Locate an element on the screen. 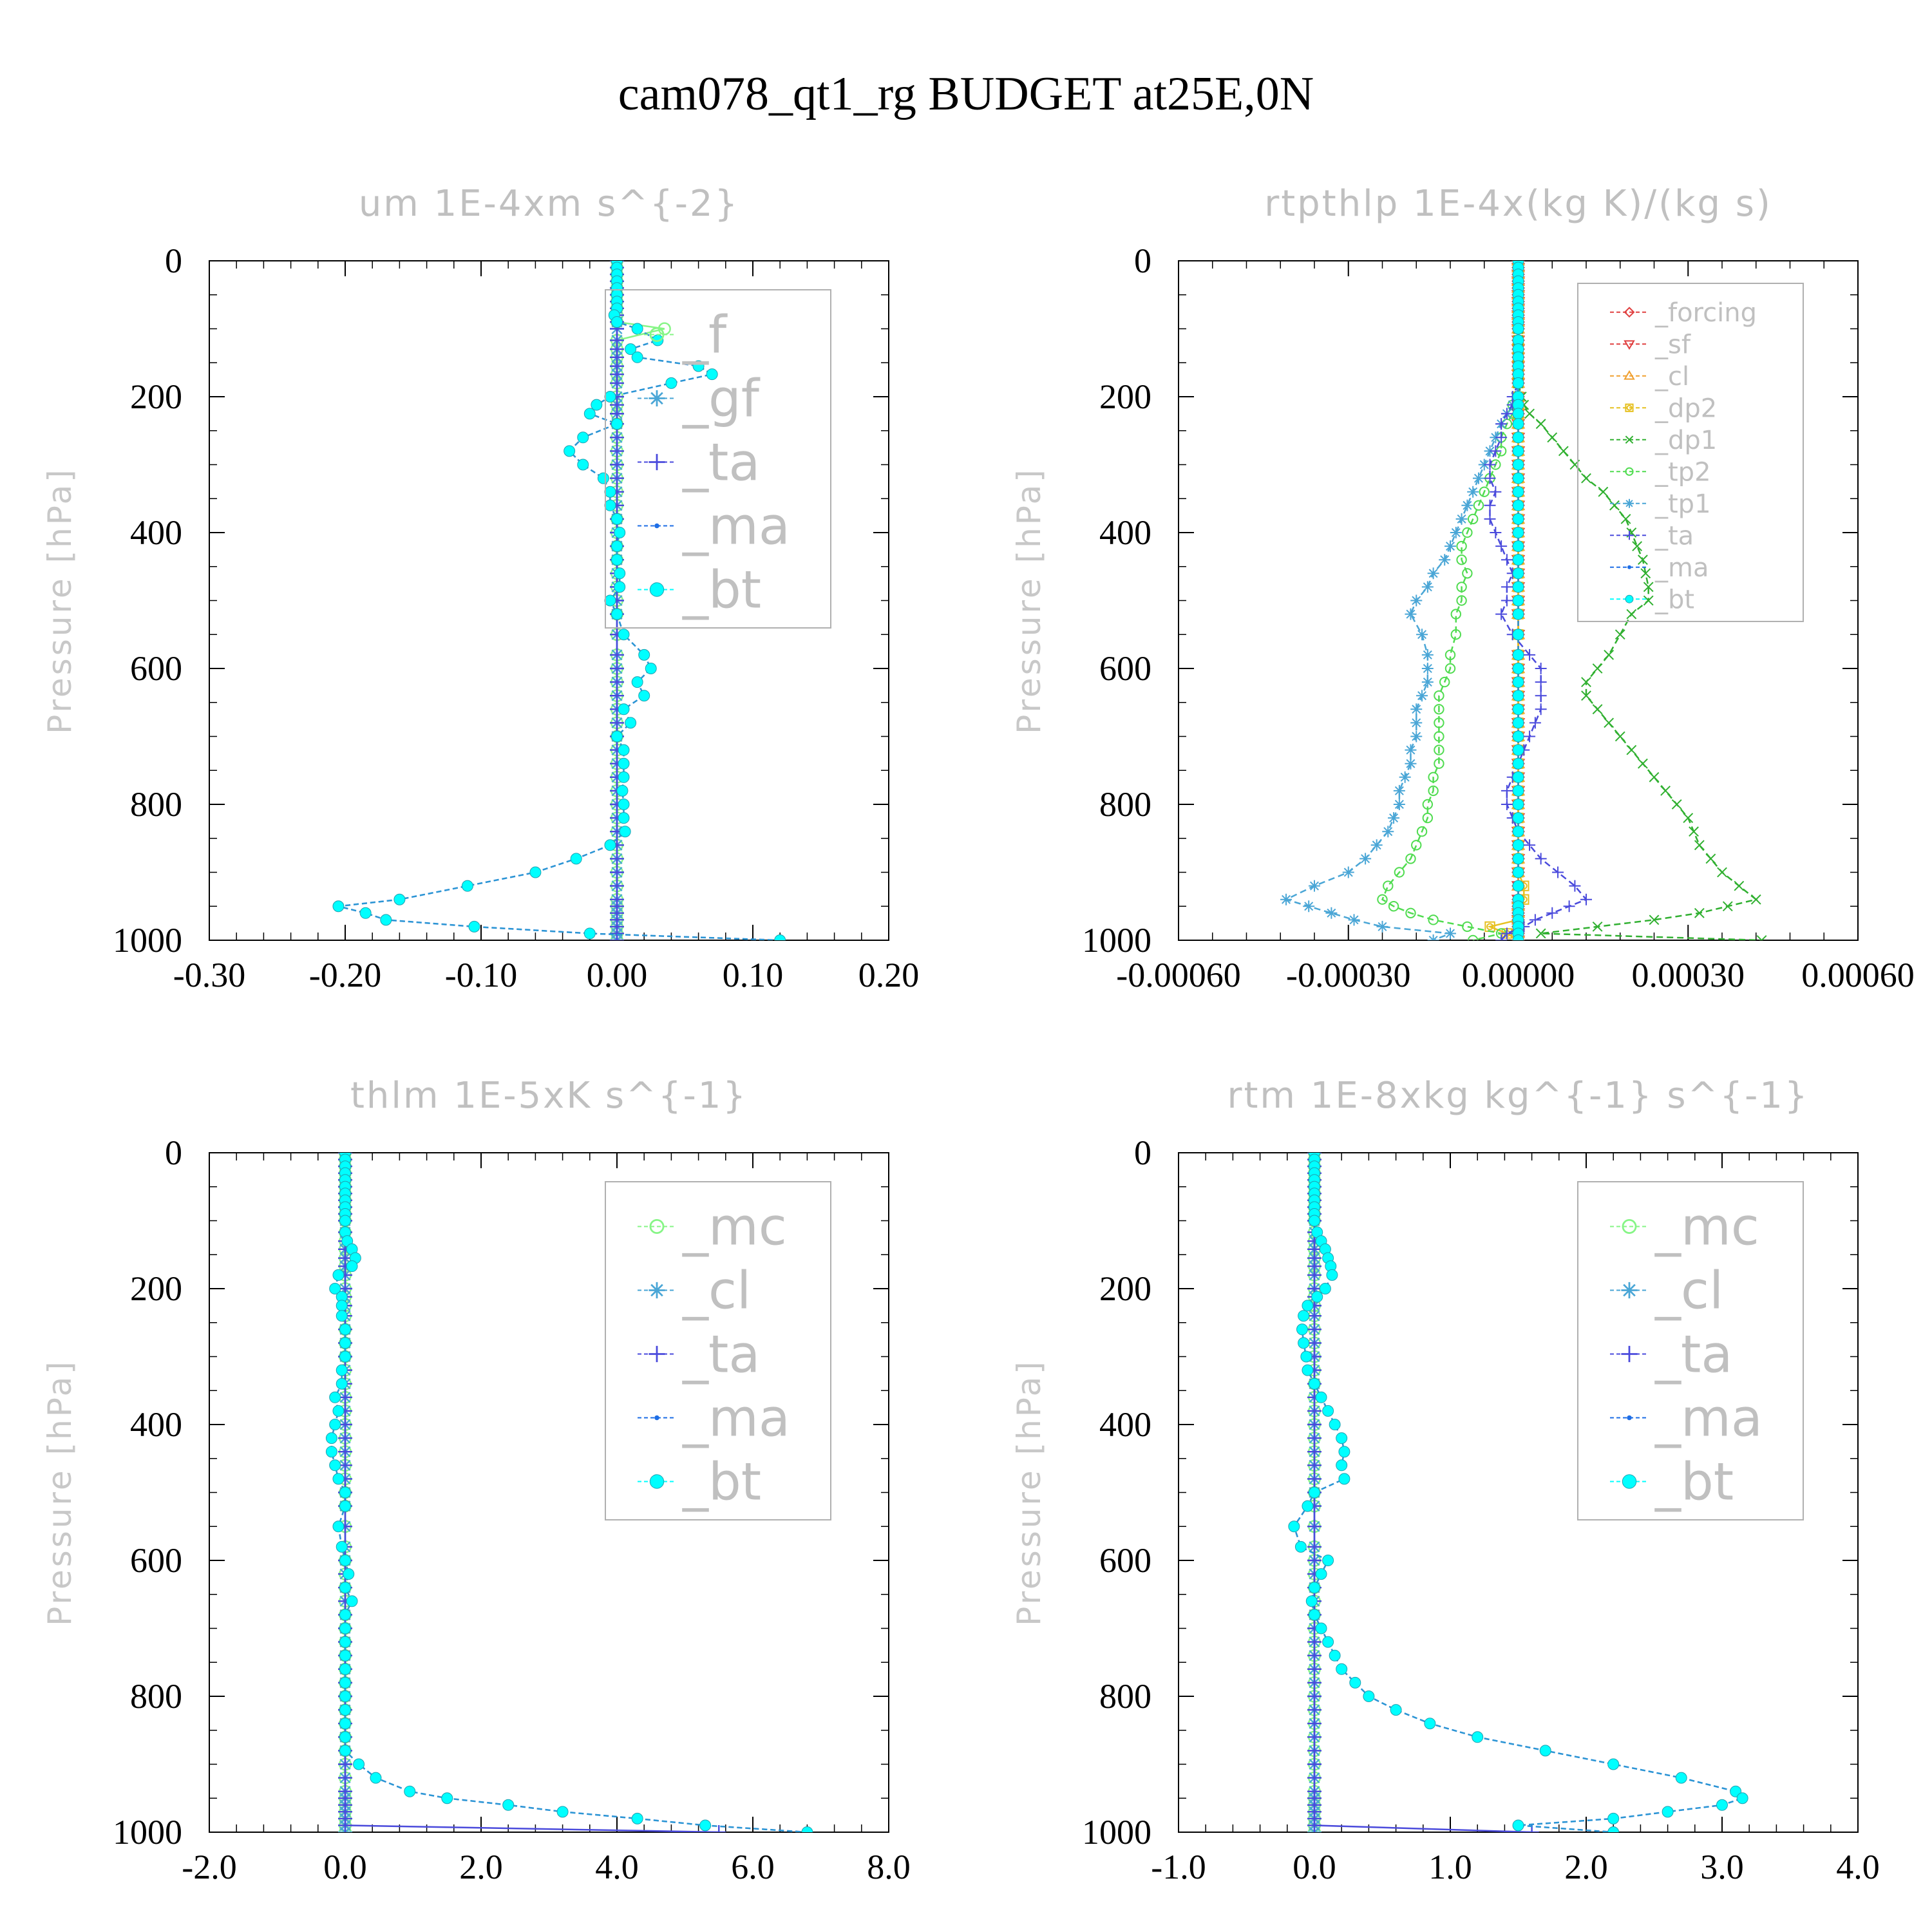 This screenshot has height=1932, width=1932. legend-item: _dp1 is located at coordinates (1663, 441).